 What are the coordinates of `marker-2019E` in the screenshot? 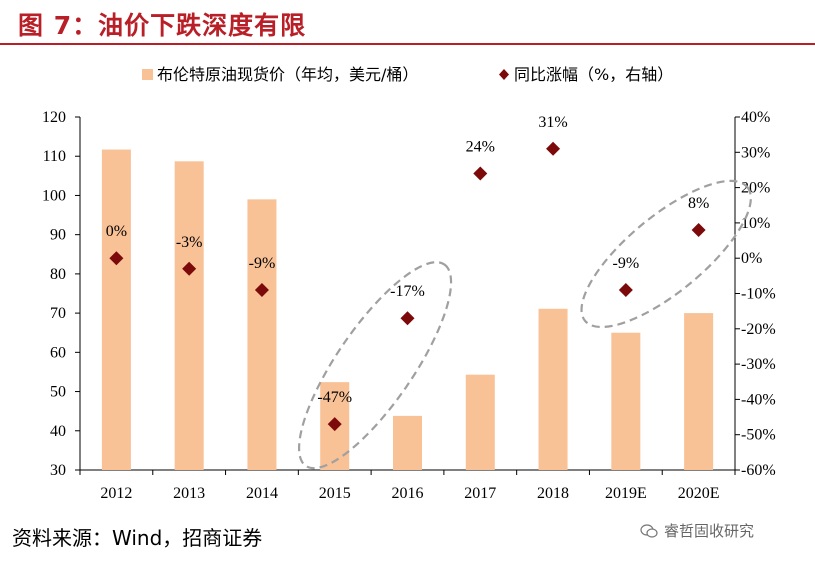 It's located at (625, 289).